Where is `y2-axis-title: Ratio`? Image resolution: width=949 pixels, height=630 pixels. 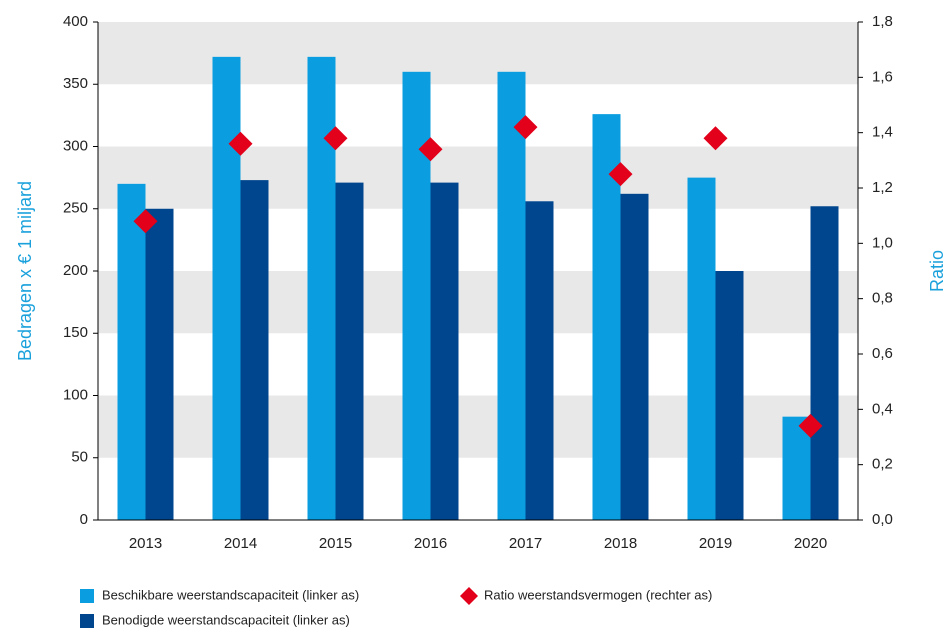 y2-axis-title: Ratio is located at coordinates (937, 271).